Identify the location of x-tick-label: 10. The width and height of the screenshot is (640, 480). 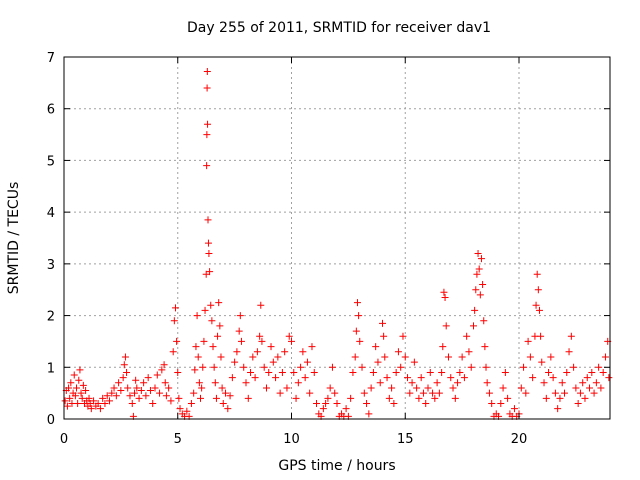
(291, 439).